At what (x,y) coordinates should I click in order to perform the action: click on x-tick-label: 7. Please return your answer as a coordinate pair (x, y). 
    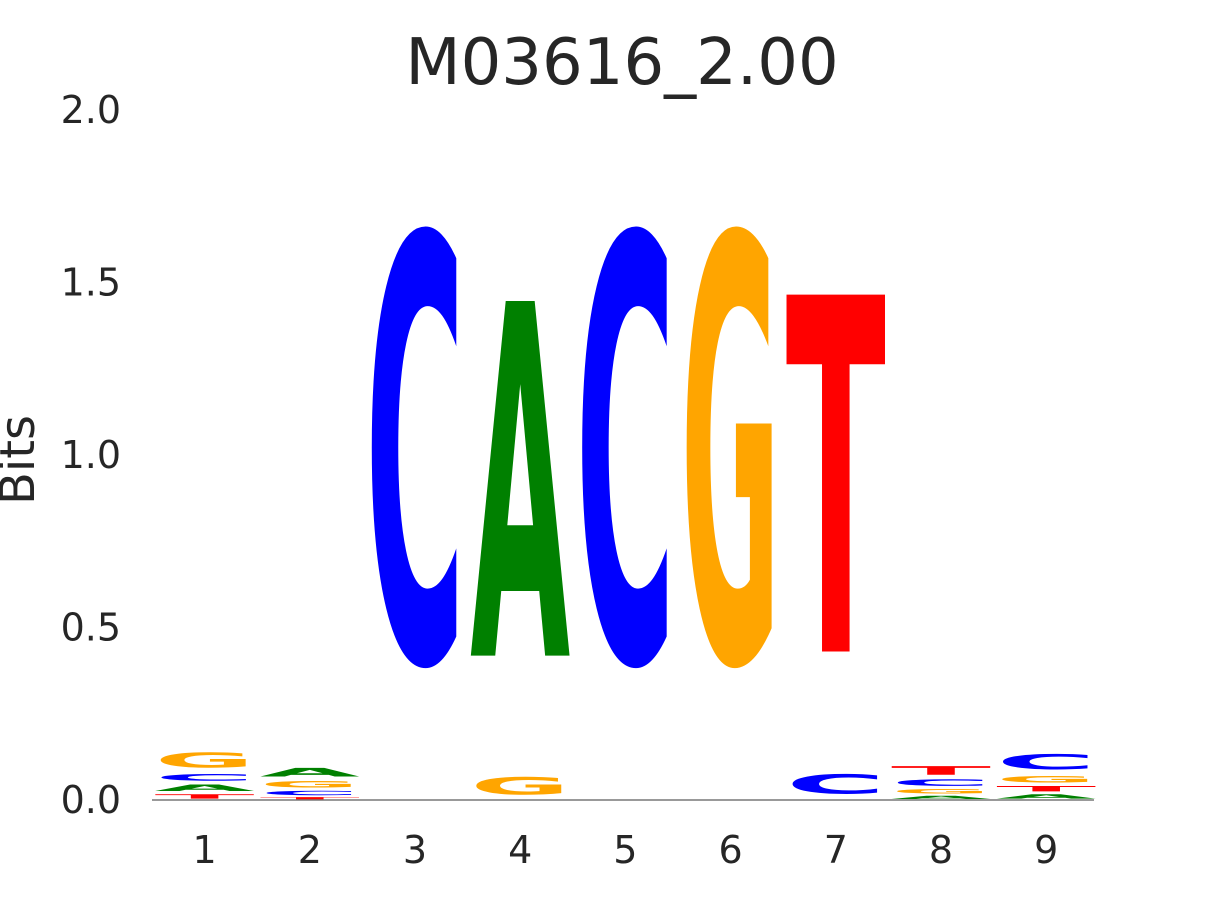
    Looking at the image, I should click on (836, 850).